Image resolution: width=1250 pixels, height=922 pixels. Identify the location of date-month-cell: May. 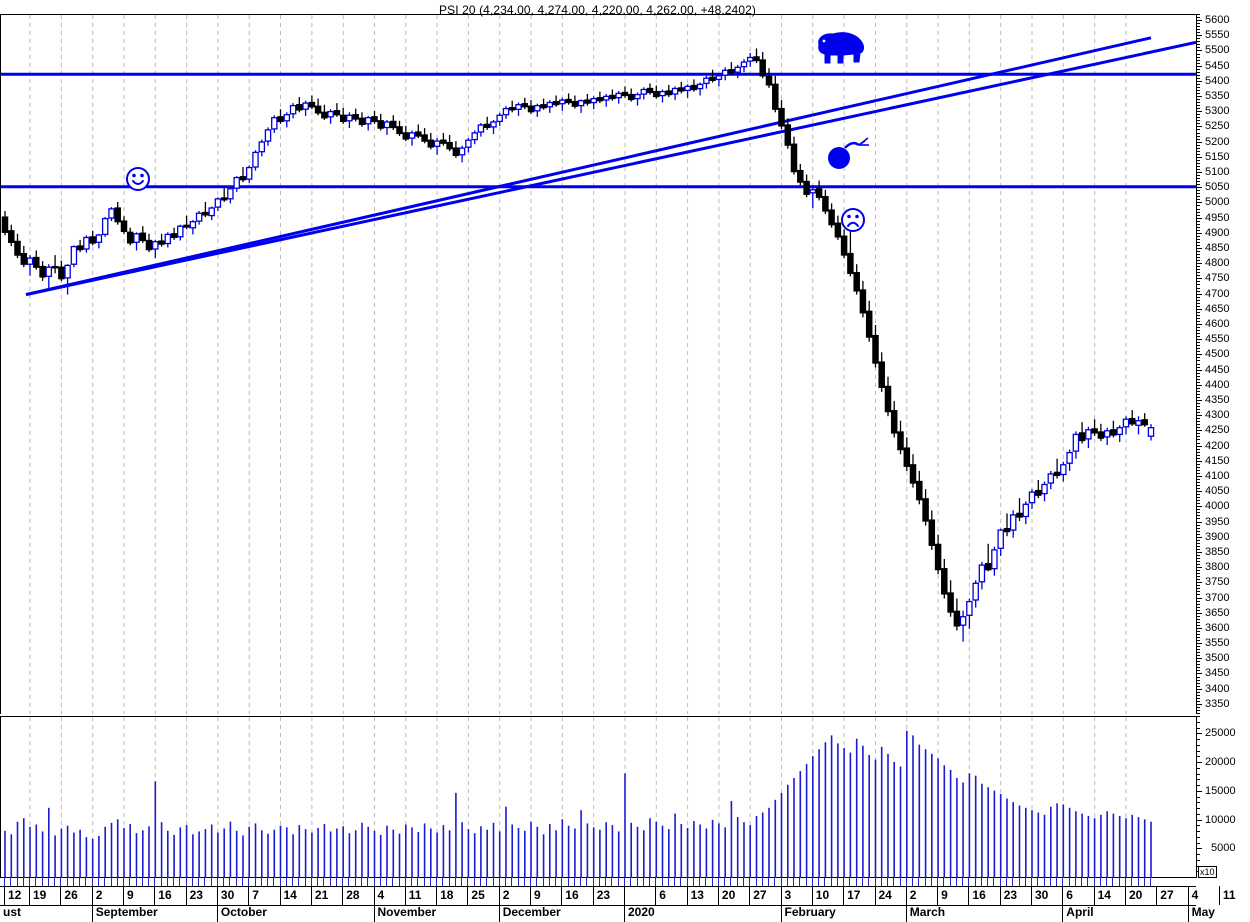
(1201, 913).